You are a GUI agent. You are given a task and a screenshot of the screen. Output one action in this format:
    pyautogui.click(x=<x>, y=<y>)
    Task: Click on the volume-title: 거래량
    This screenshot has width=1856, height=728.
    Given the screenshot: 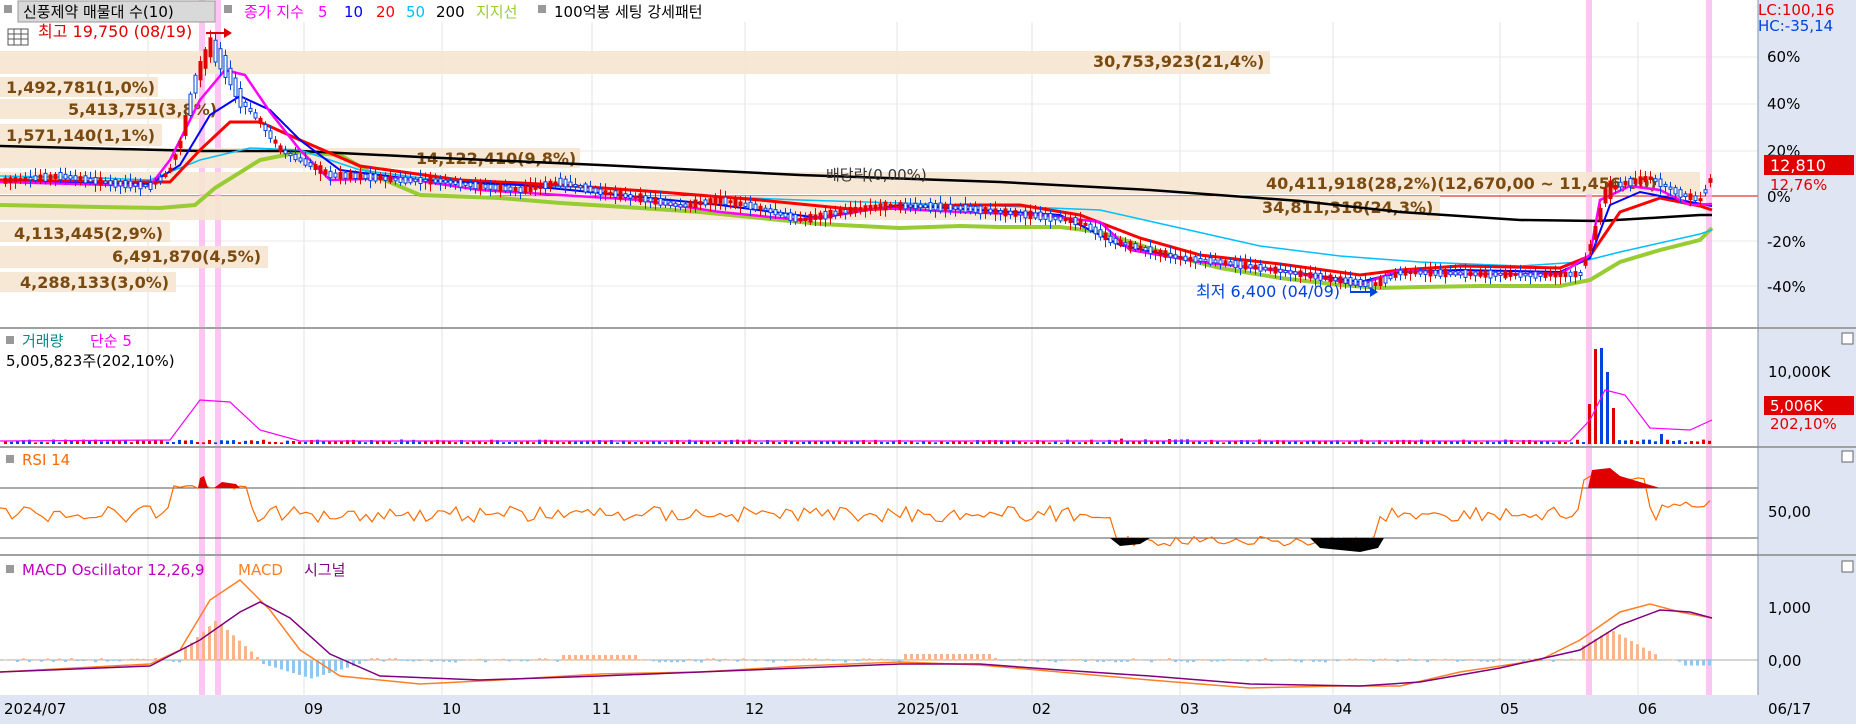 What is the action you would take?
    pyautogui.click(x=43, y=341)
    